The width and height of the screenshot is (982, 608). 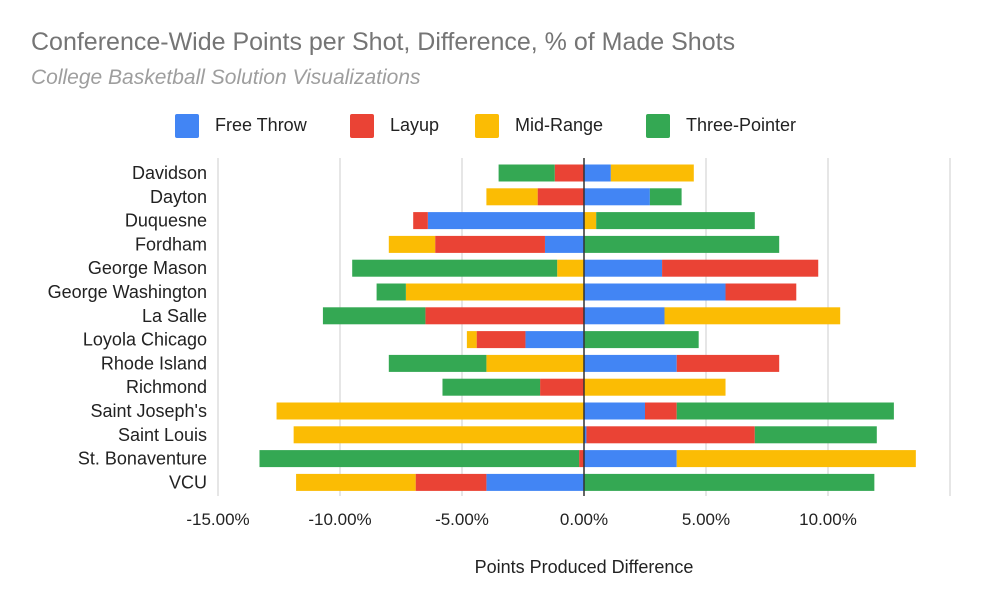 I want to click on category-label: Davidson, so click(x=169, y=173).